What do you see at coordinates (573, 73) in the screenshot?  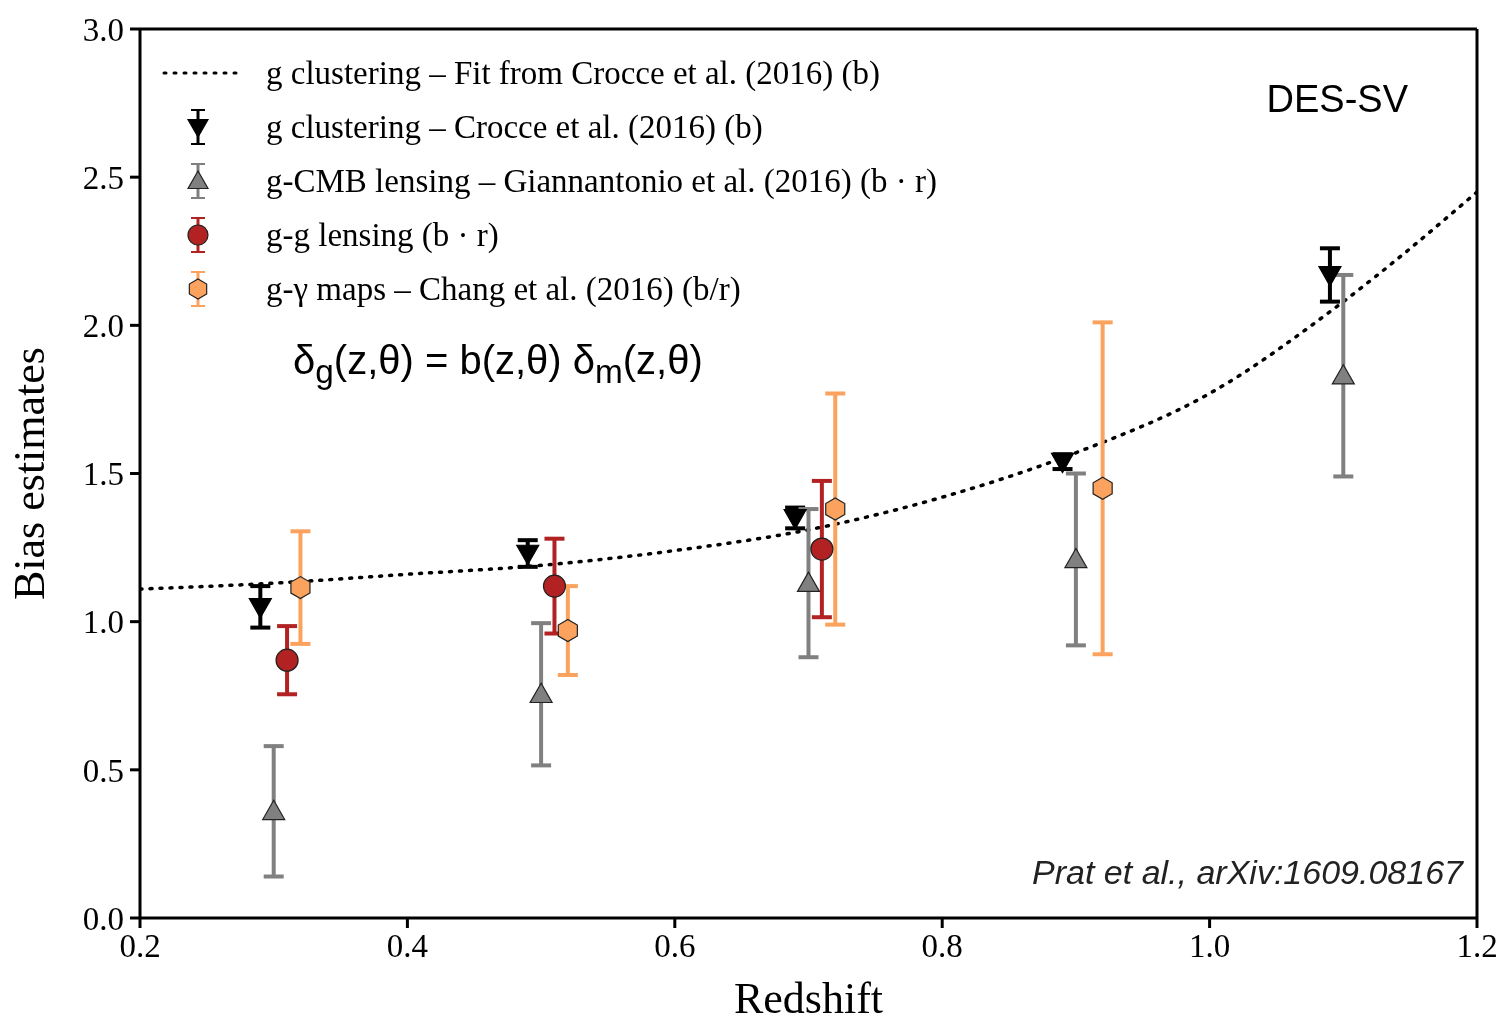 I see `legend-label: g clustering – Fit from Crocce et al. (2016) (b)` at bounding box center [573, 73].